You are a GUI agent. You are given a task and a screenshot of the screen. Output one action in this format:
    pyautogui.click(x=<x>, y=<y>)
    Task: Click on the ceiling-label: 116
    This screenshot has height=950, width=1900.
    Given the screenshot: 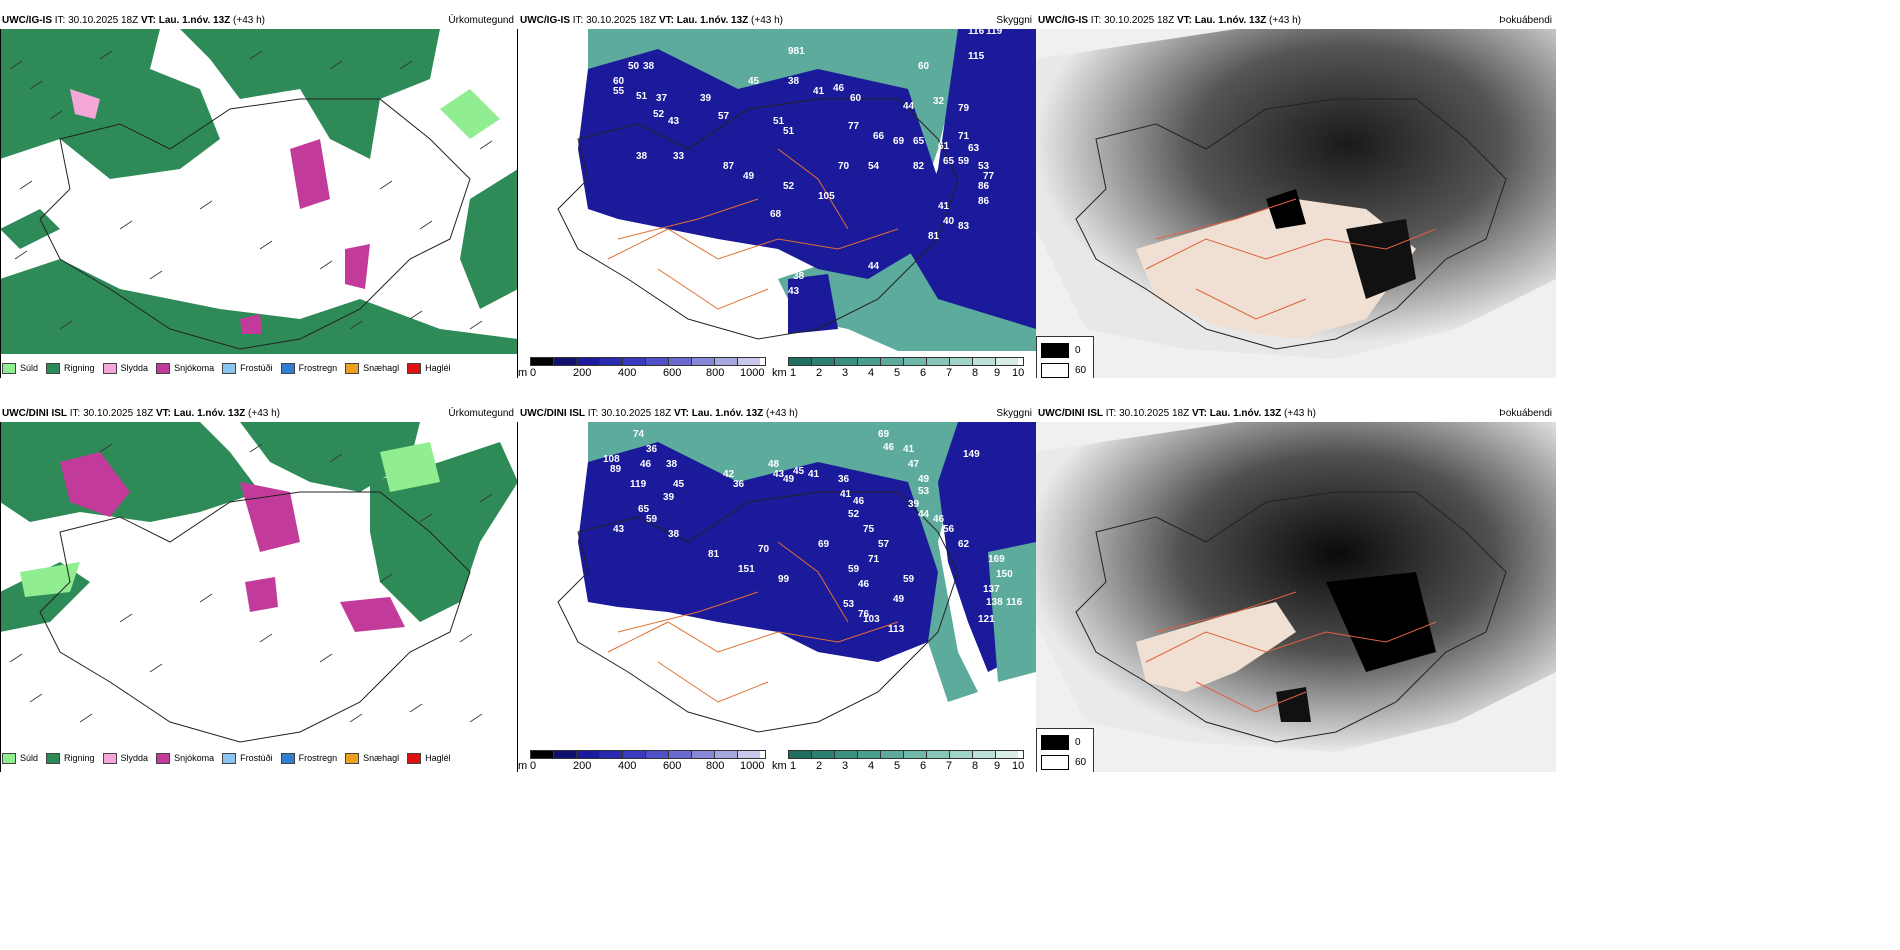 What is the action you would take?
    pyautogui.click(x=1014, y=602)
    